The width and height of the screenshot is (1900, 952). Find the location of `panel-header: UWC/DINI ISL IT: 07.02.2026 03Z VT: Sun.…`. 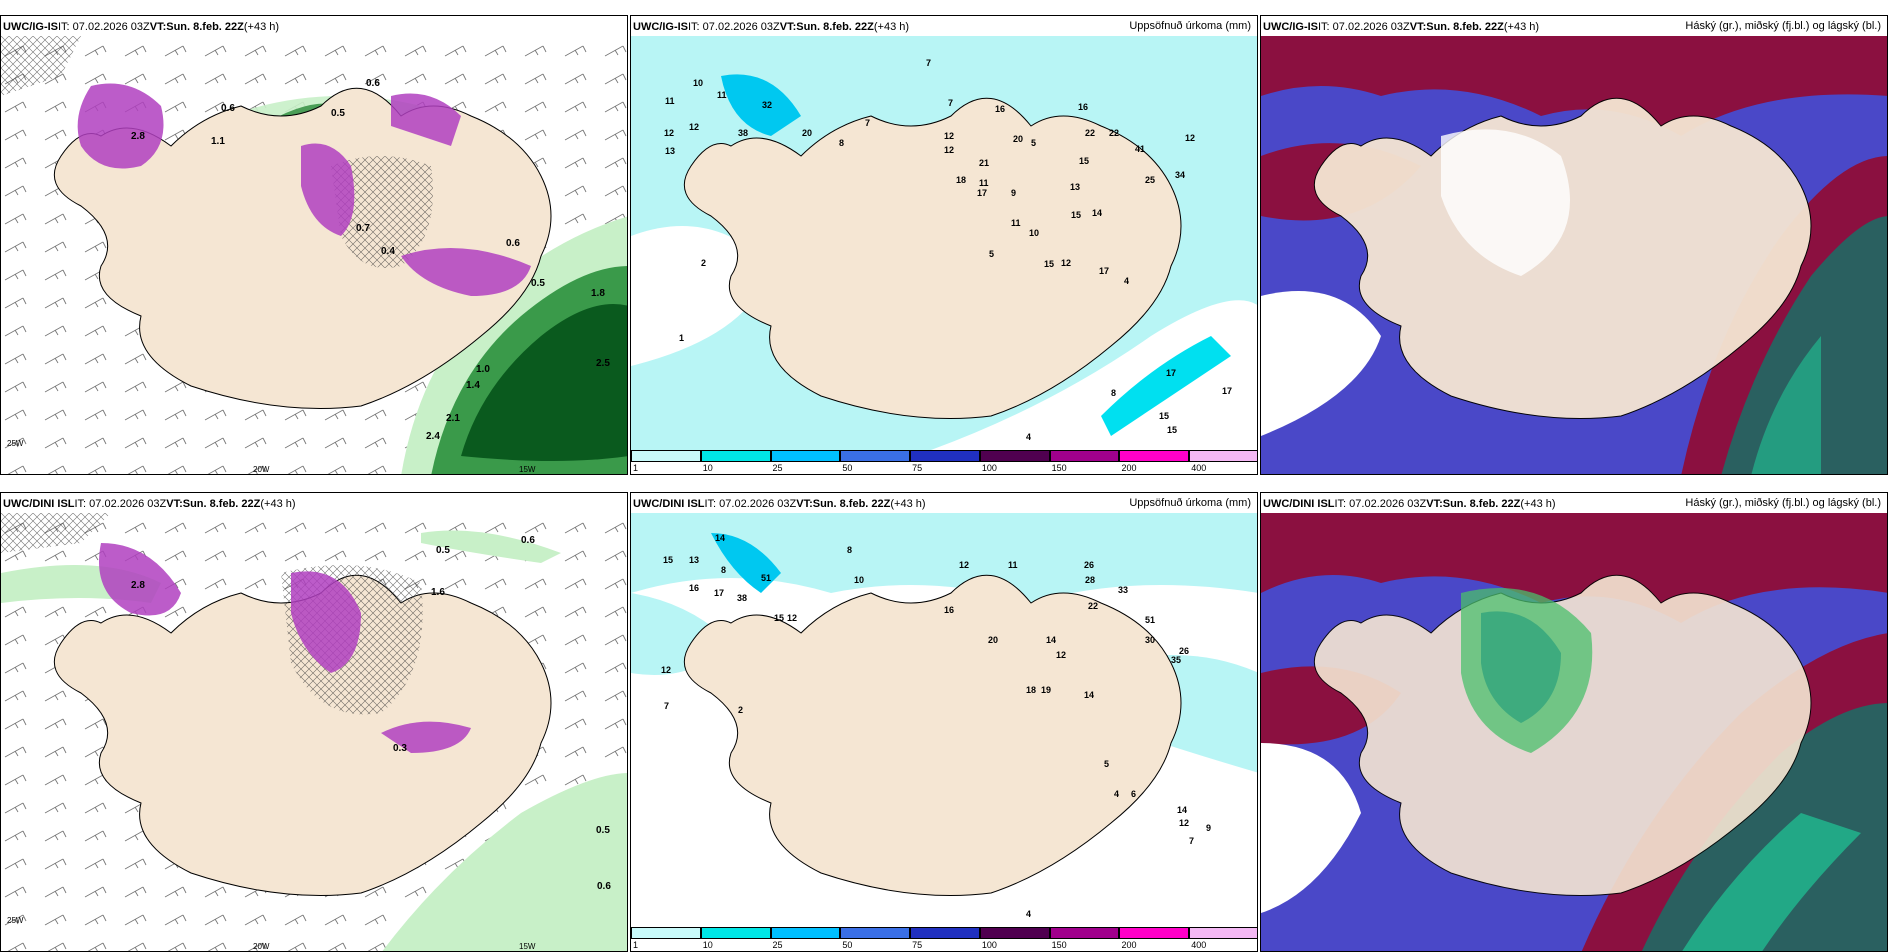

panel-header: UWC/DINI ISL IT: 07.02.2026 03Z VT: Sun.… is located at coordinates (943, 504).